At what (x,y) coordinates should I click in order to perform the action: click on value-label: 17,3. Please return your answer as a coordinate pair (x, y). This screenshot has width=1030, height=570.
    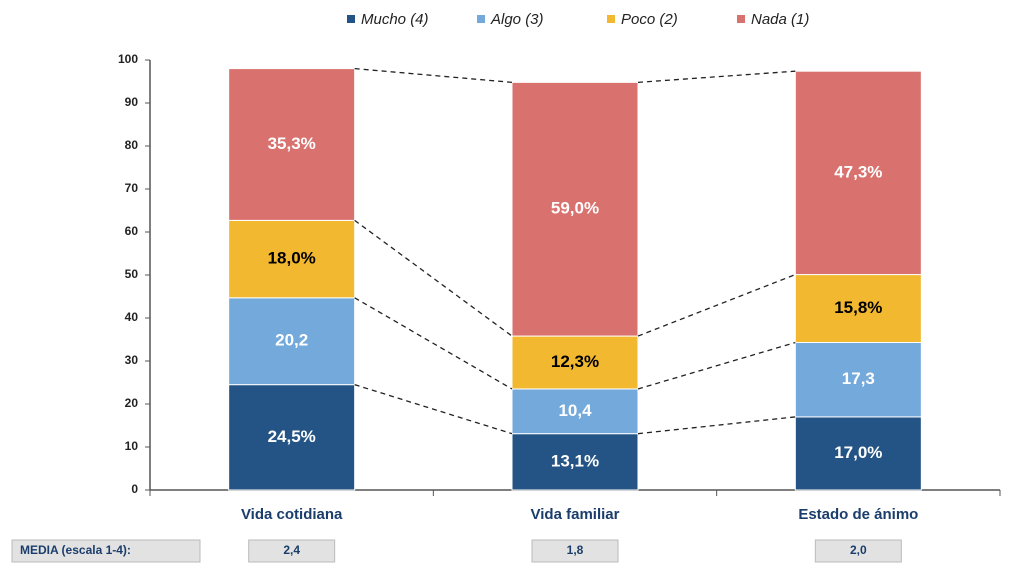
    Looking at the image, I should click on (858, 378).